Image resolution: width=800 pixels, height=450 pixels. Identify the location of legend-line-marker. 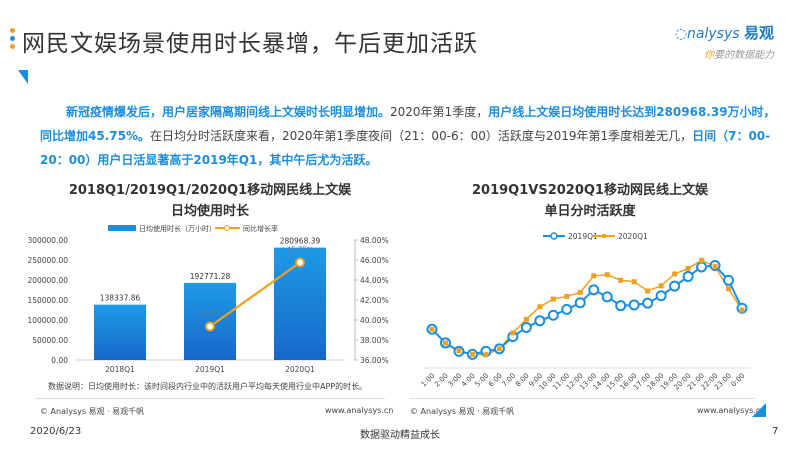
(227, 228).